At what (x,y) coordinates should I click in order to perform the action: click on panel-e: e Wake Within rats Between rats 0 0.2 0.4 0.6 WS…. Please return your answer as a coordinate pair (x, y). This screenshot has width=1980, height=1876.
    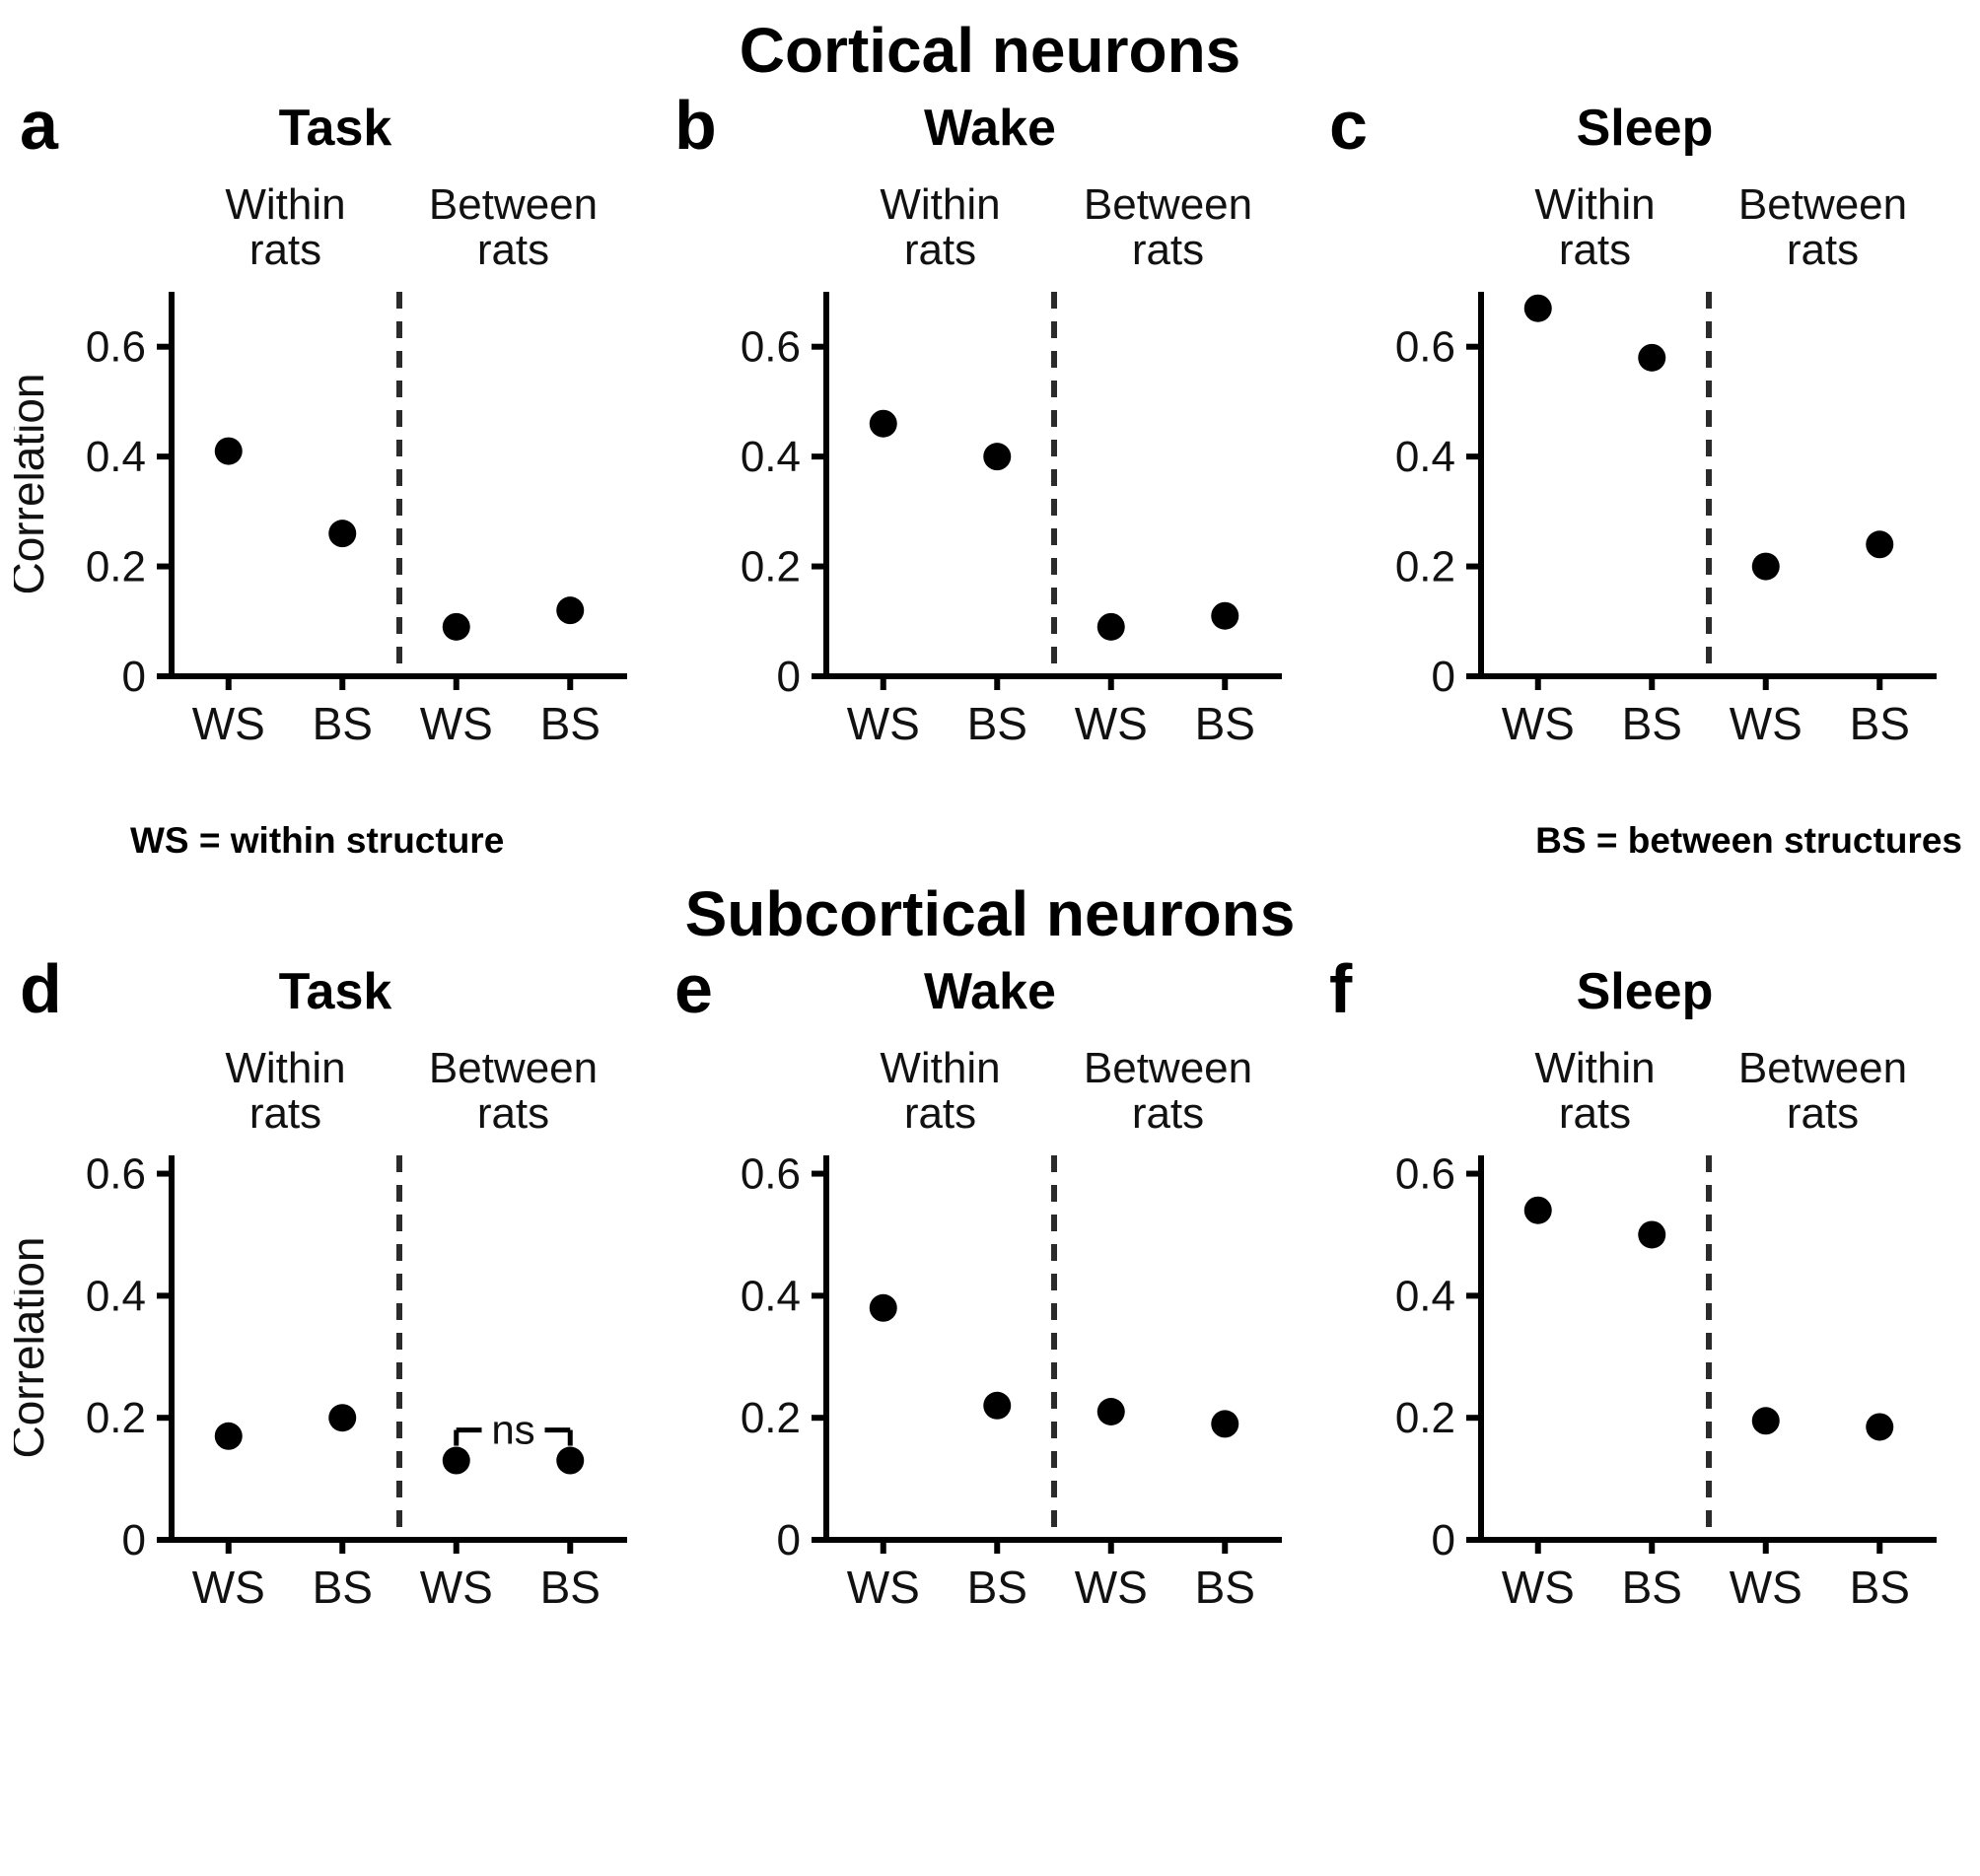
    Looking at the image, I should click on (990, 1313).